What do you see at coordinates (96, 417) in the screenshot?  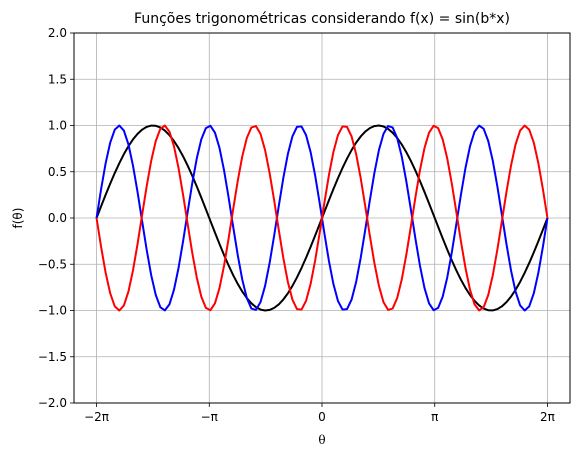 I see `x-tick-label: −2π` at bounding box center [96, 417].